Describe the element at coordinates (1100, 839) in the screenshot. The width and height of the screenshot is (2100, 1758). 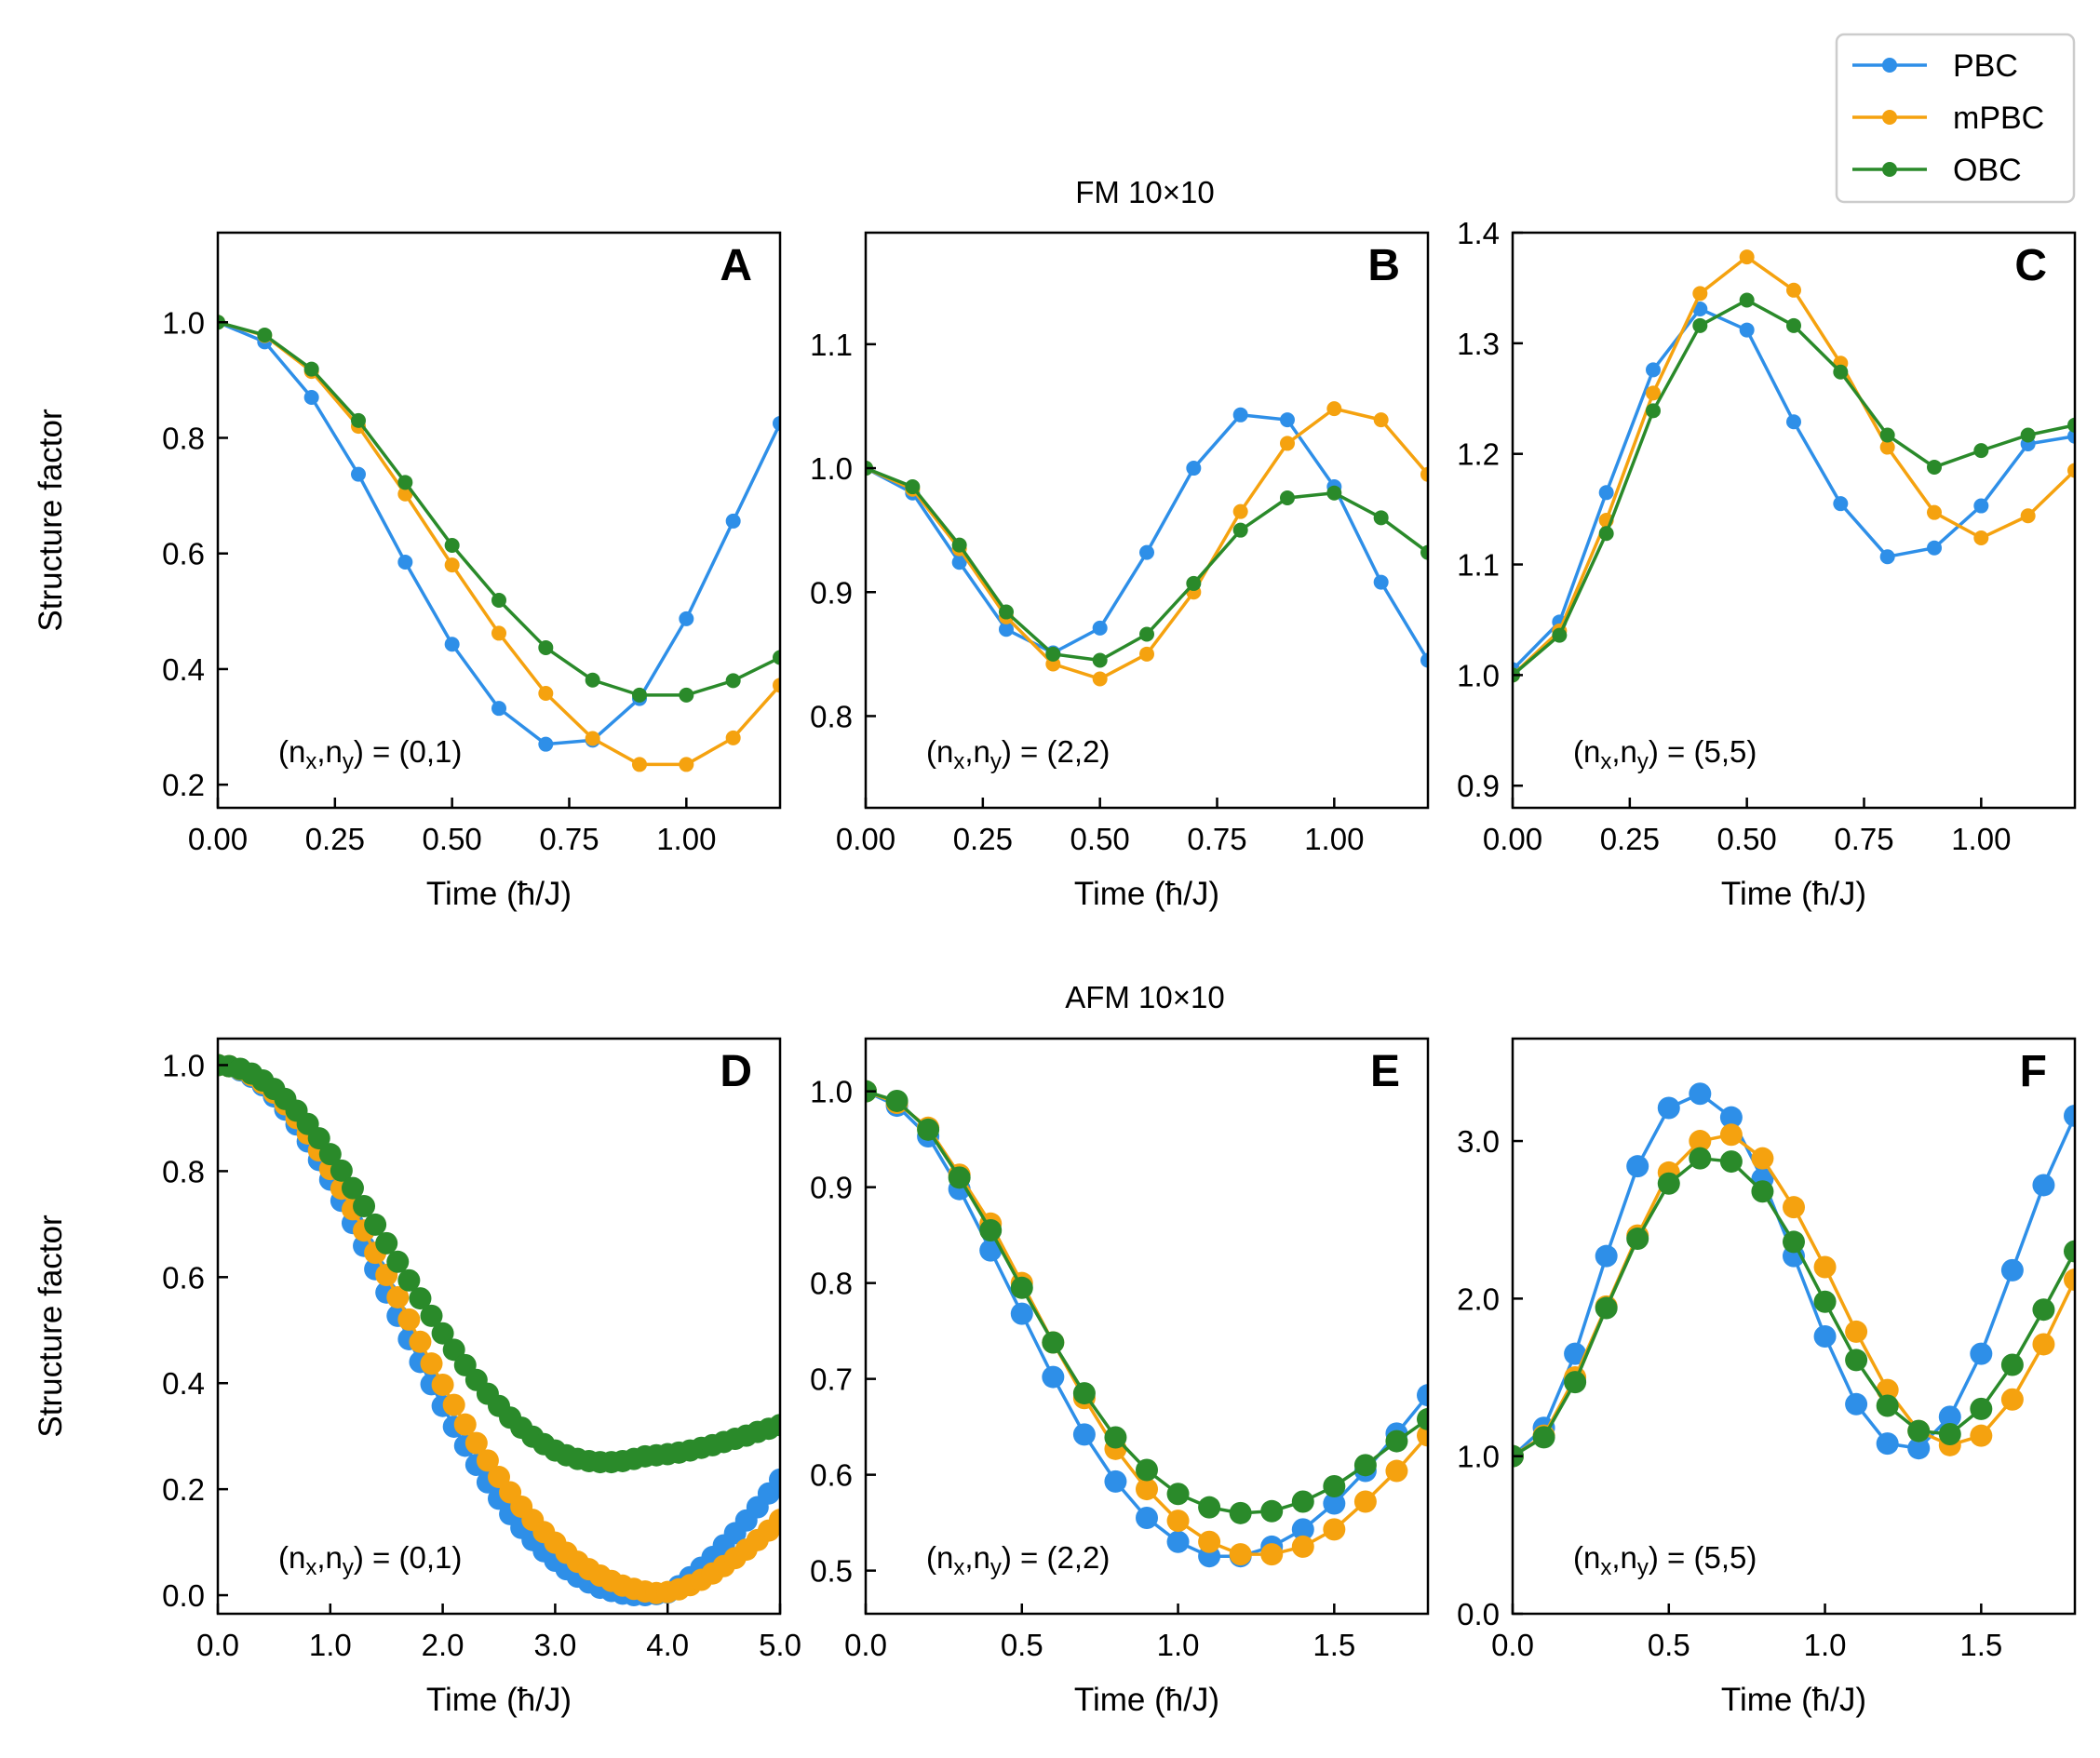
I see `panel-b-x-tick-label: 0.50` at that location.